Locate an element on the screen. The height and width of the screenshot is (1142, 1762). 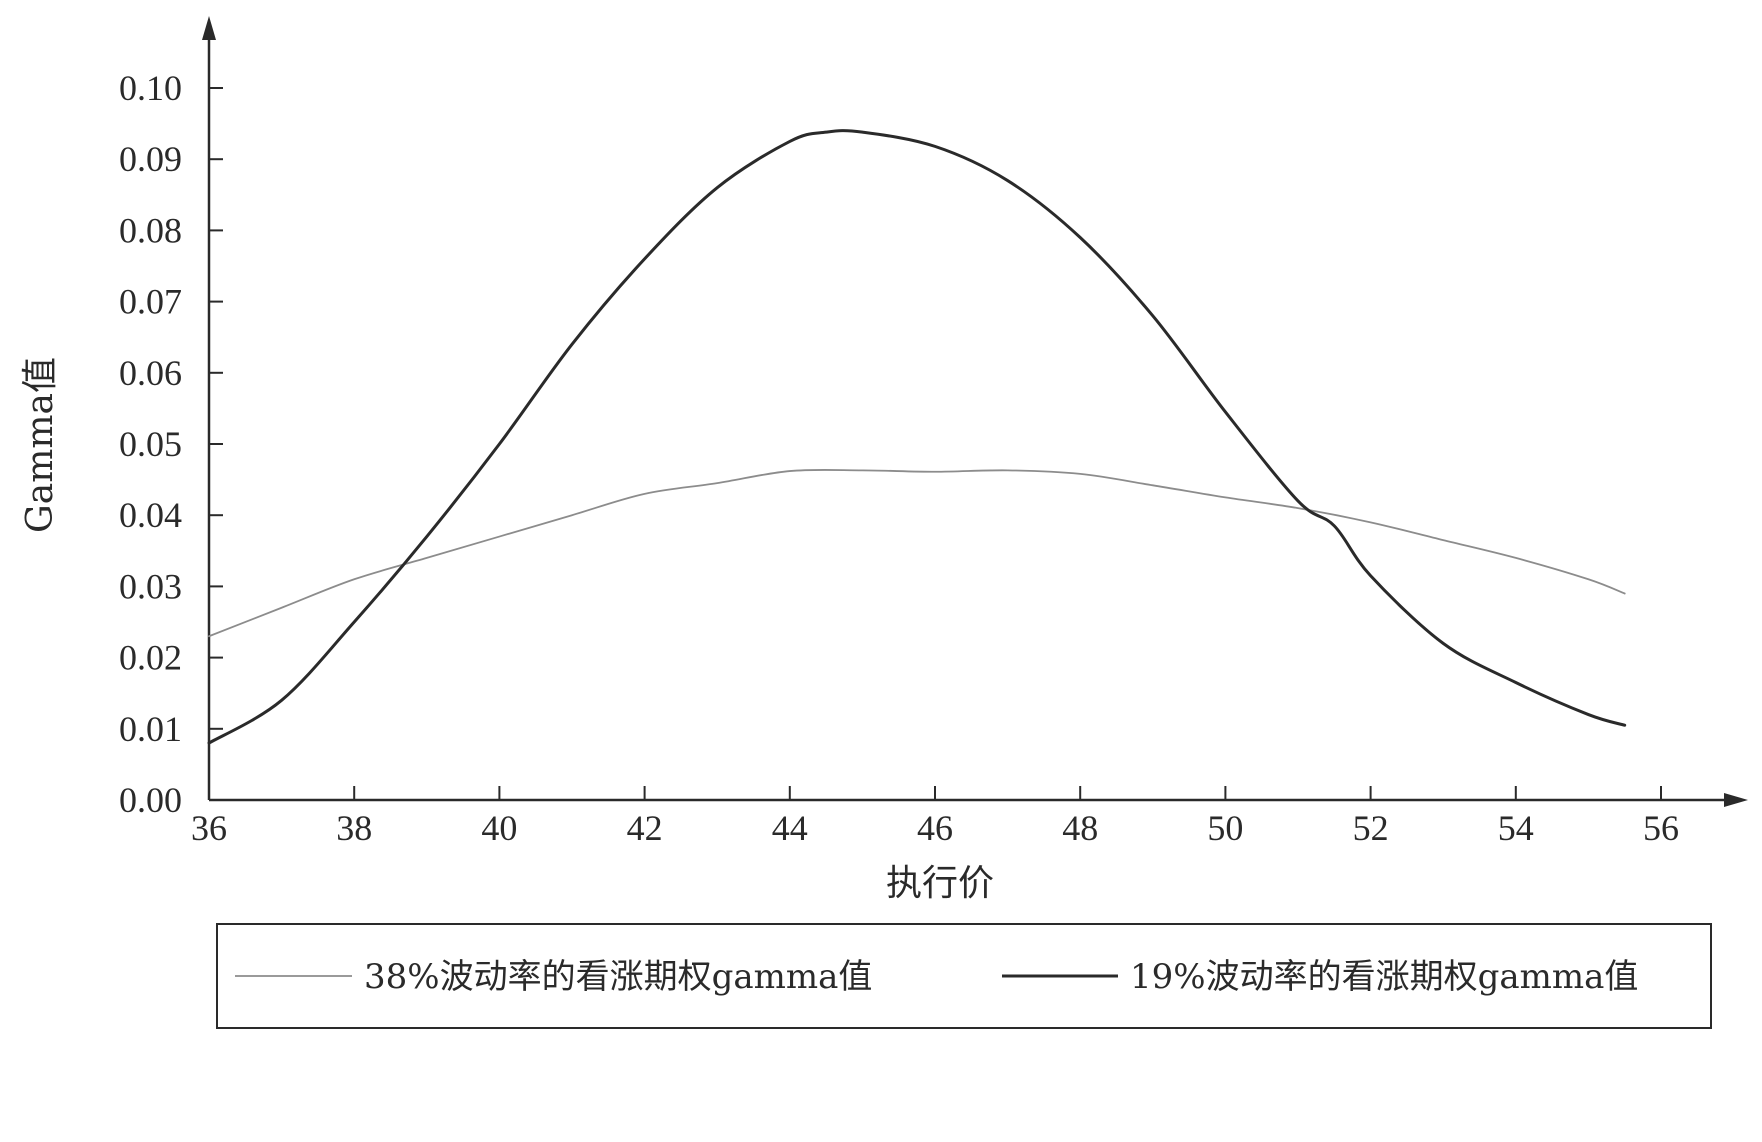
x-tick-label: 46 is located at coordinates (935, 828).